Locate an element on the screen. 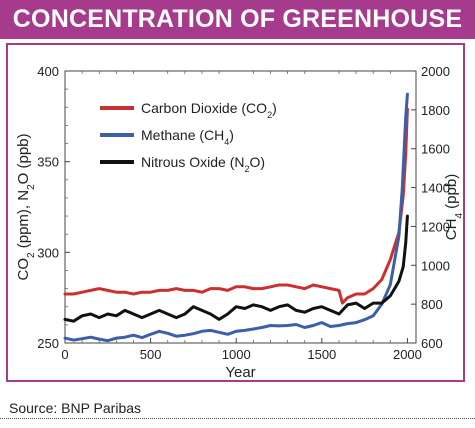 Image resolution: width=475 pixels, height=428 pixels. legend-label: Nitrous Oxide (N2O) is located at coordinates (203, 164).